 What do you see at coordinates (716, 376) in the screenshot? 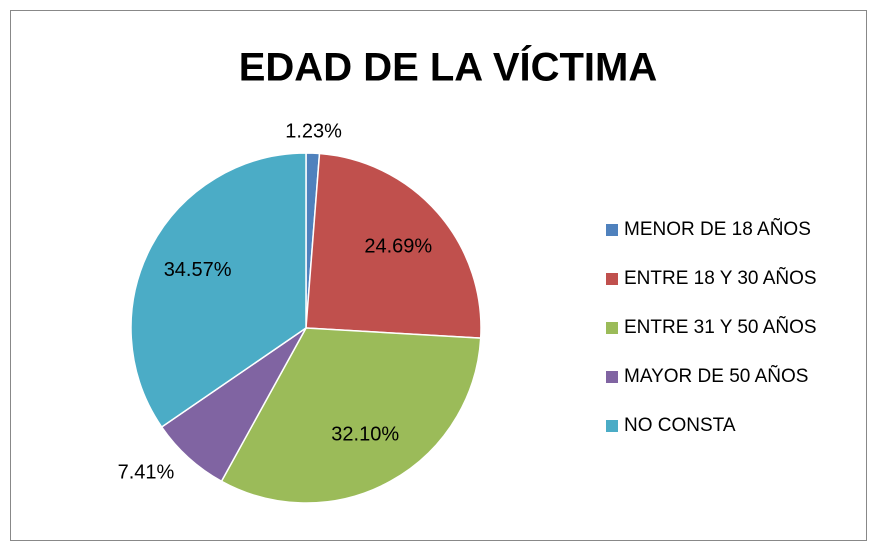
I see `legend-label: MAYOR DE 50 AÑOS` at bounding box center [716, 376].